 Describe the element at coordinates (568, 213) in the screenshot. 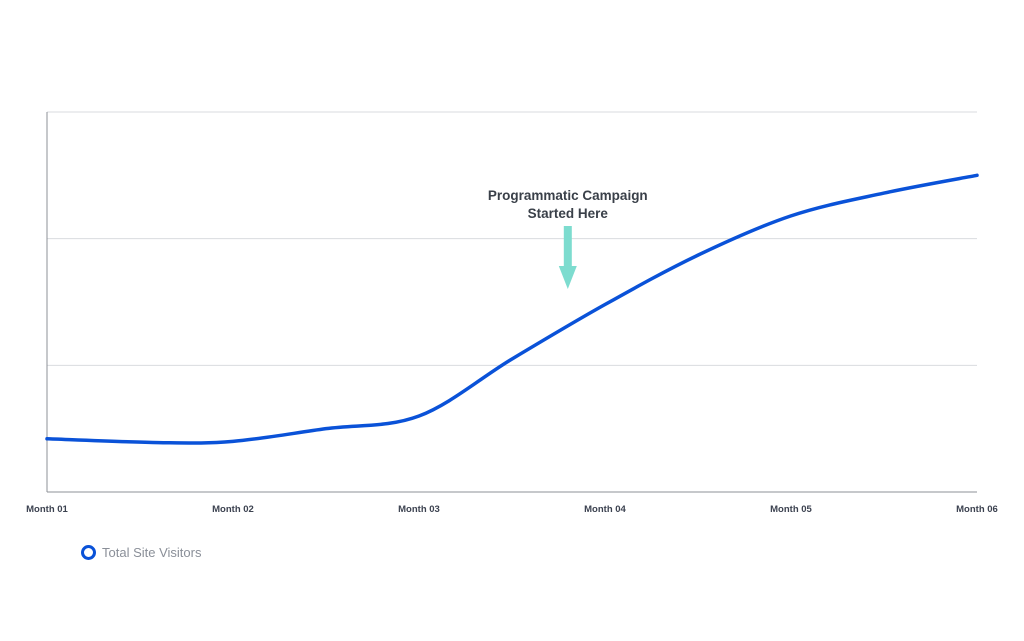

I see `annotation-line-2: Started Here` at that location.